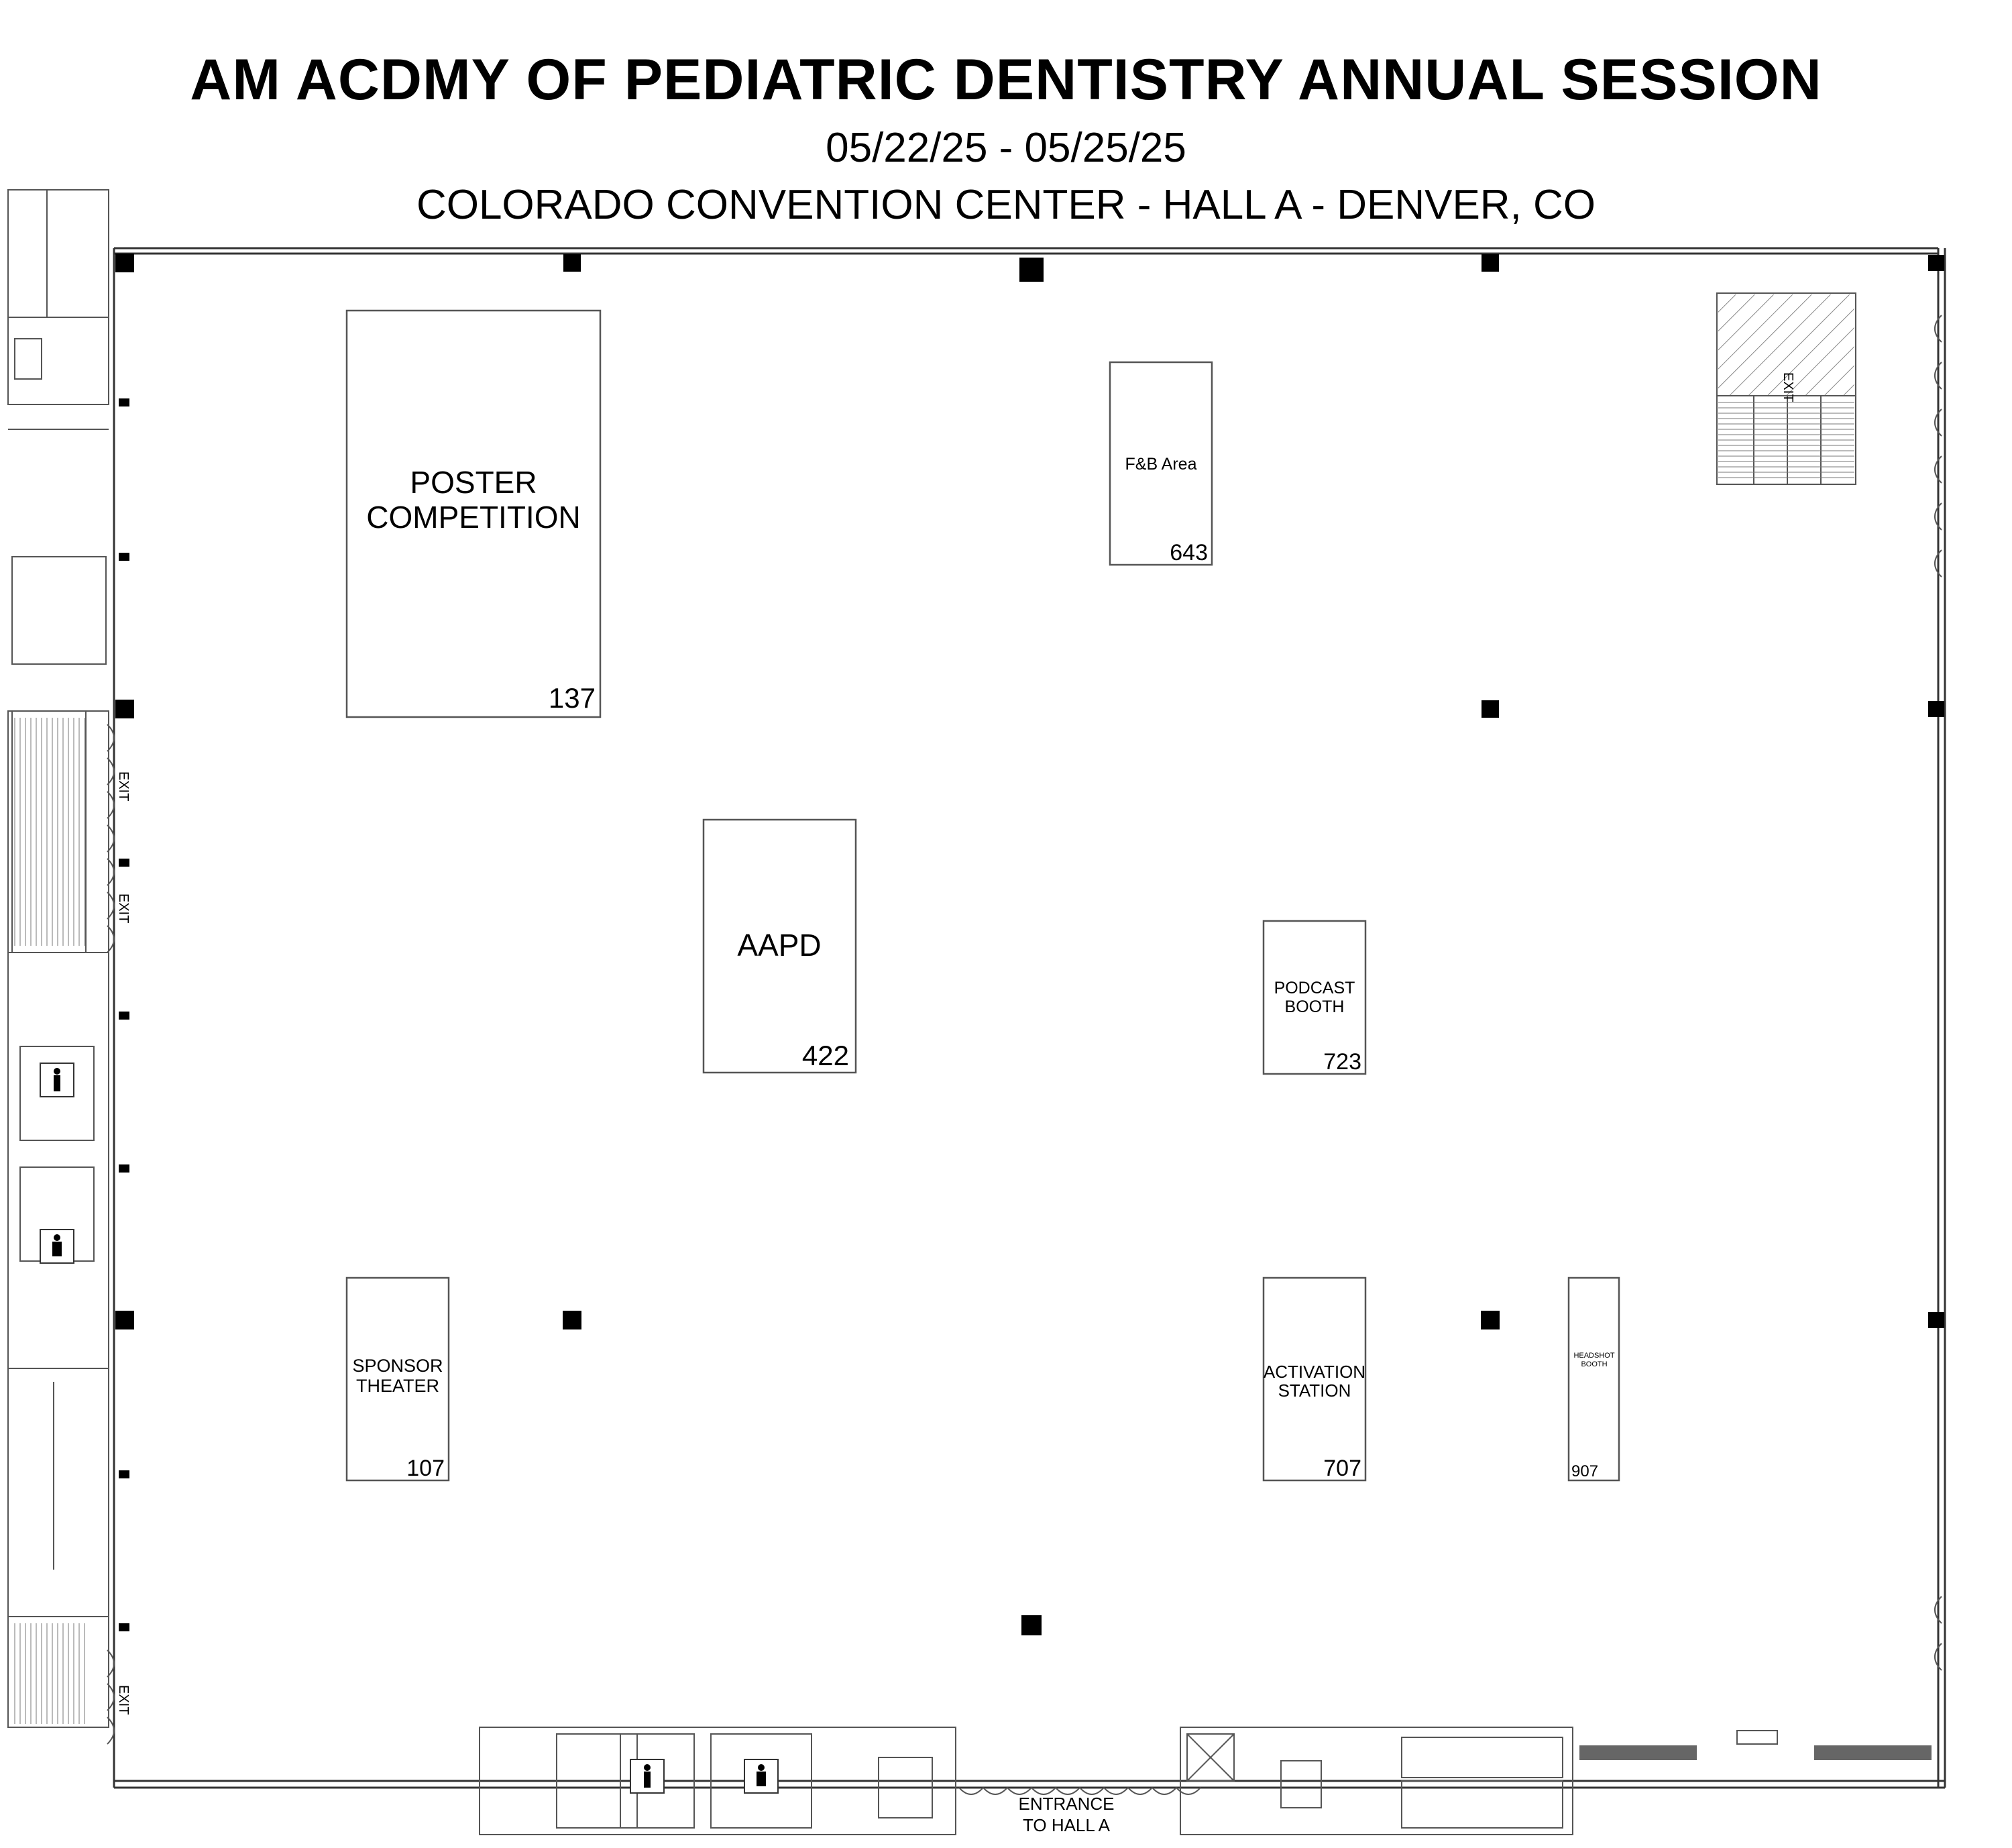  What do you see at coordinates (1342, 1062) in the screenshot?
I see `booth-number: 723` at bounding box center [1342, 1062].